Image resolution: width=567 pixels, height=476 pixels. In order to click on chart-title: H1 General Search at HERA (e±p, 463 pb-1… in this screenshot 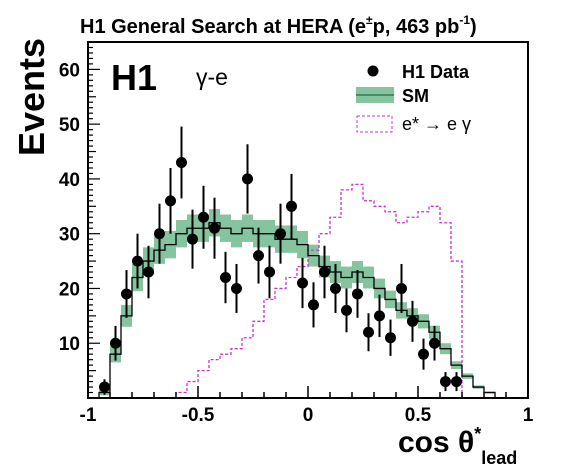, I will do `click(278, 25)`.